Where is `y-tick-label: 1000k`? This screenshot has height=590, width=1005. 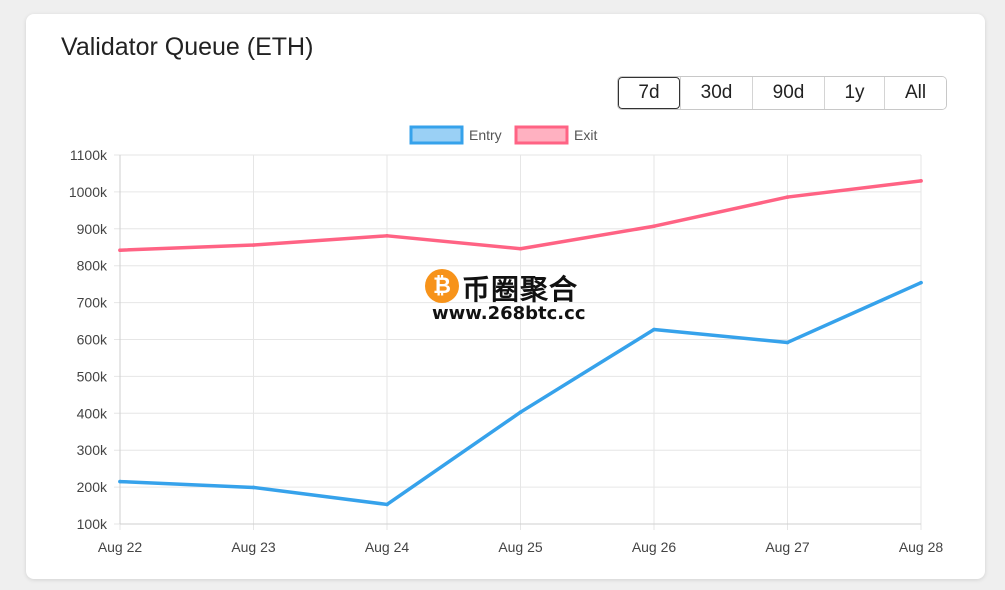
y-tick-label: 1000k is located at coordinates (88, 192).